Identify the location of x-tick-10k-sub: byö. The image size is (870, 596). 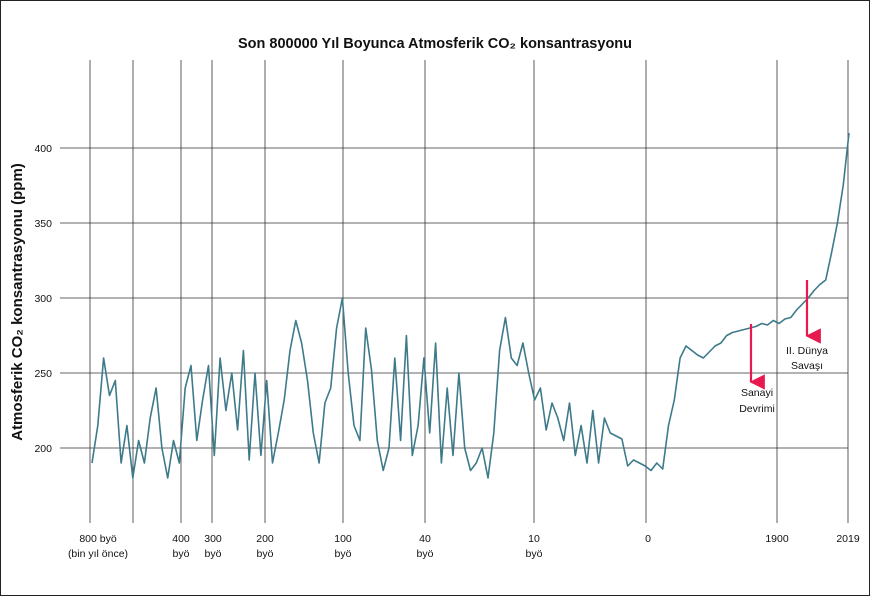
(534, 554).